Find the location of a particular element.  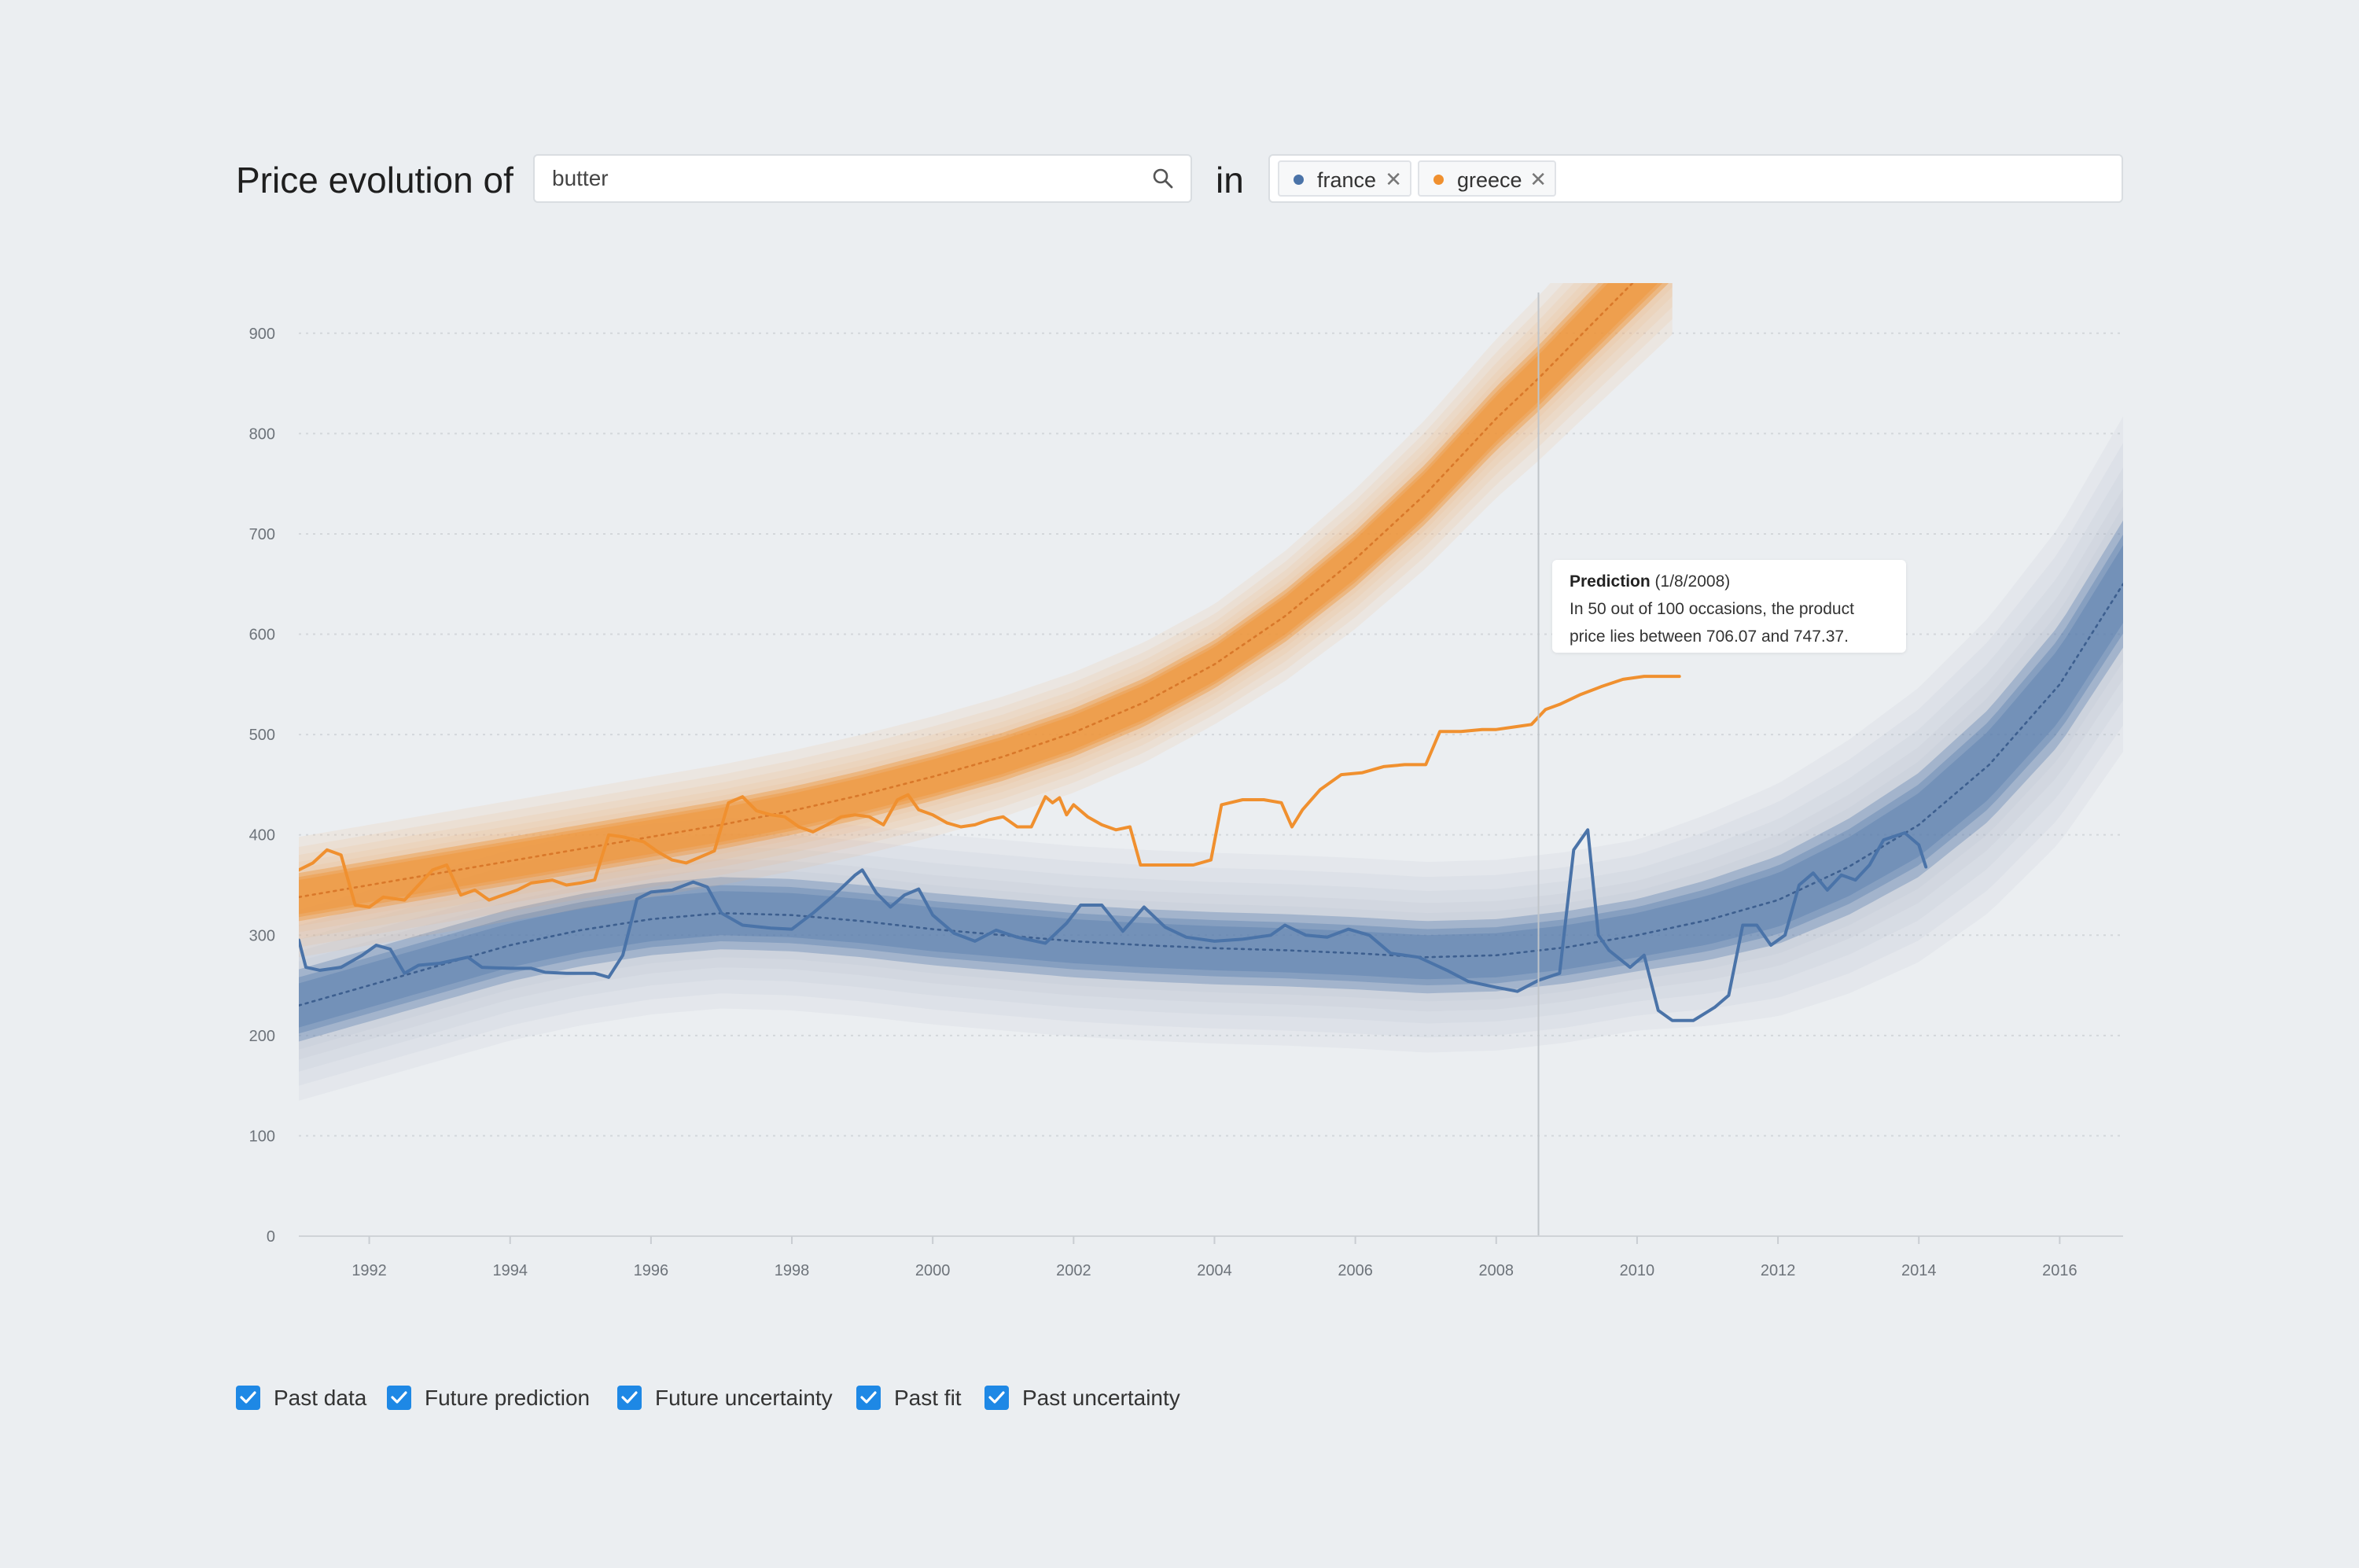

search-value: butter is located at coordinates (580, 178).